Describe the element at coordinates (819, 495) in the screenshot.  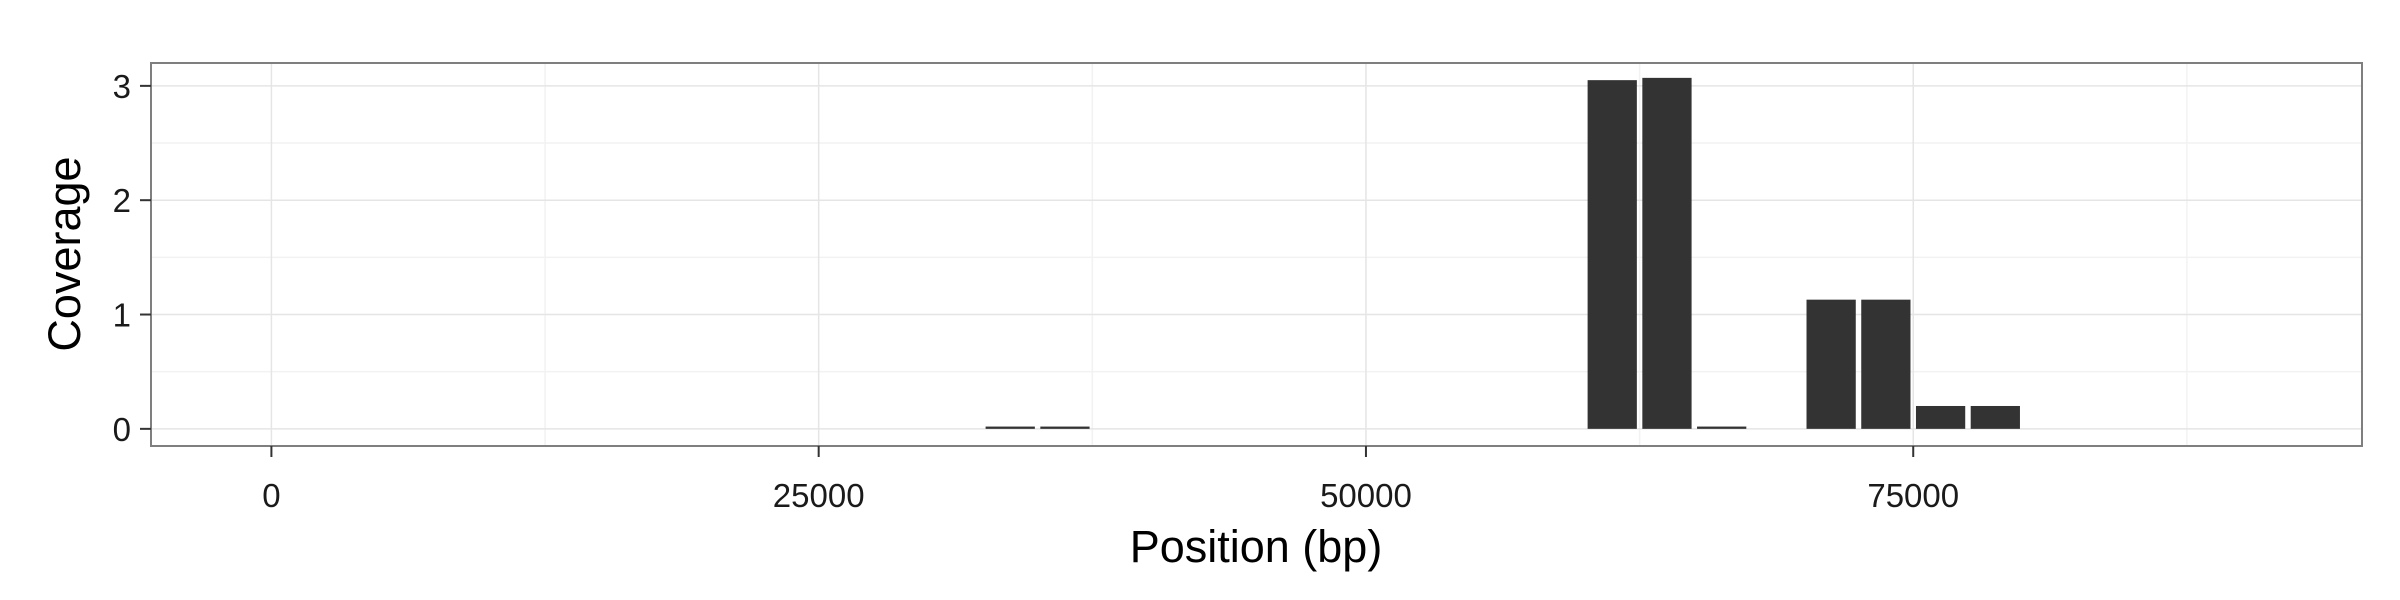
I see `x-tick-label: 25000` at that location.